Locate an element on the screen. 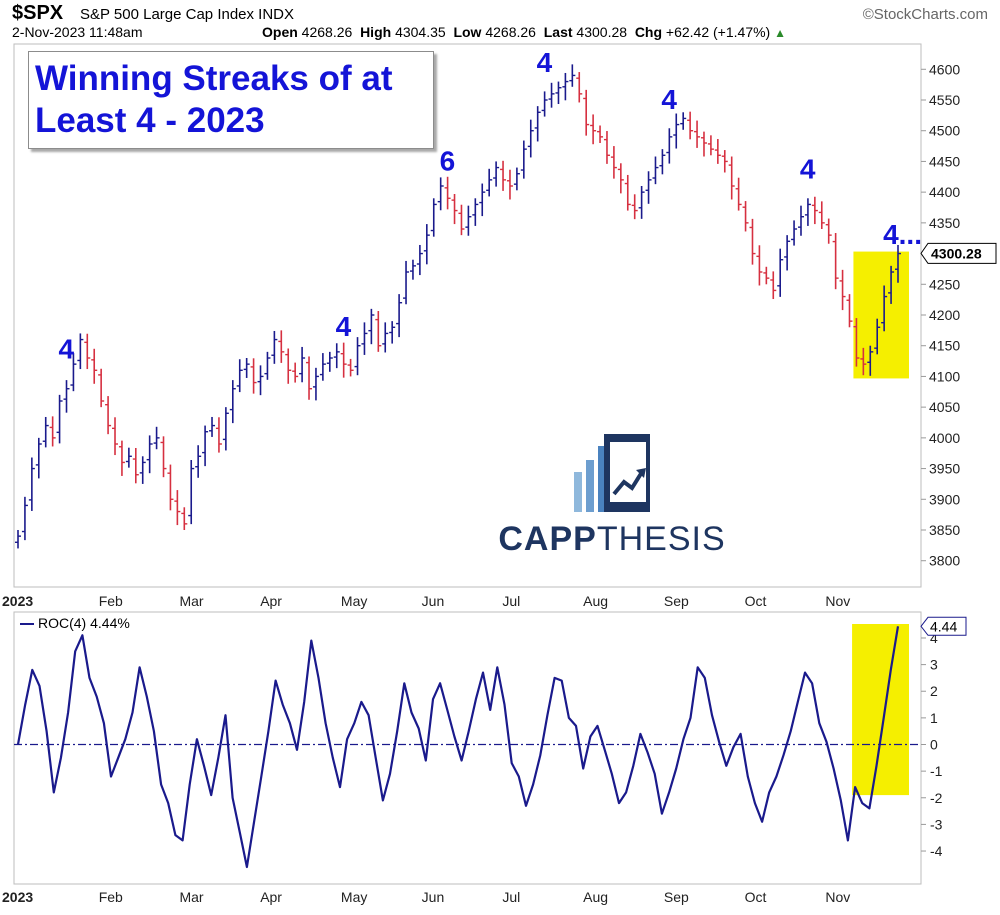 Image resolution: width=1000 pixels, height=915 pixels. roc-y-tick-label: 1 is located at coordinates (934, 718).